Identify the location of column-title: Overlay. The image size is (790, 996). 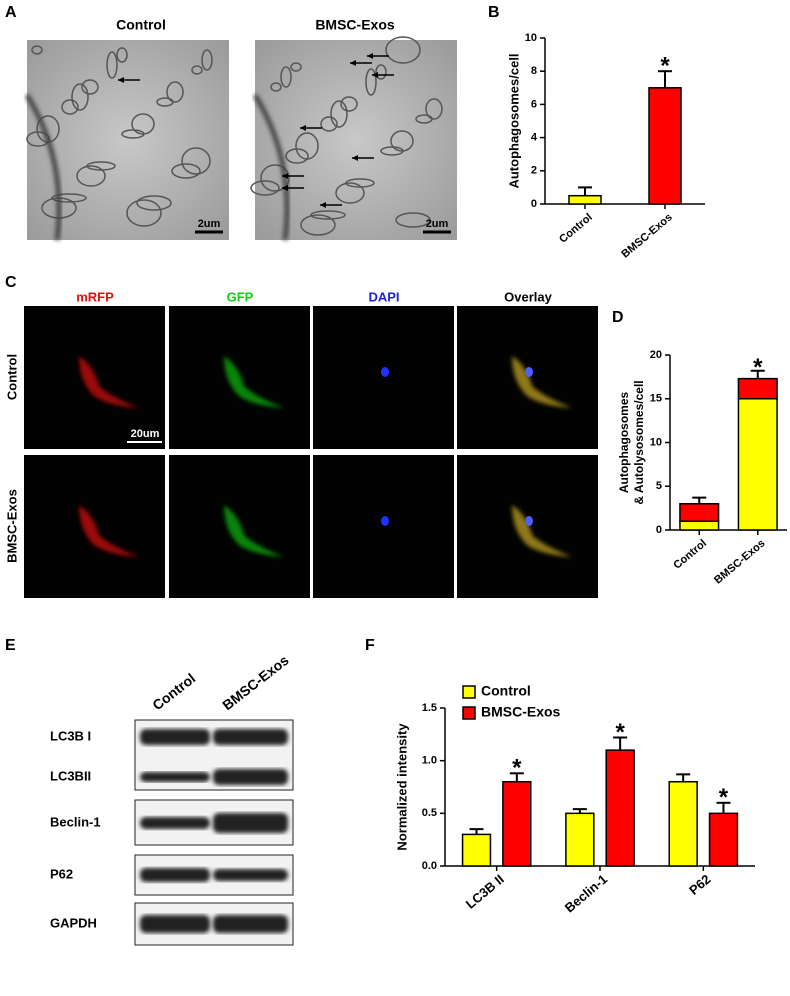
(528, 296).